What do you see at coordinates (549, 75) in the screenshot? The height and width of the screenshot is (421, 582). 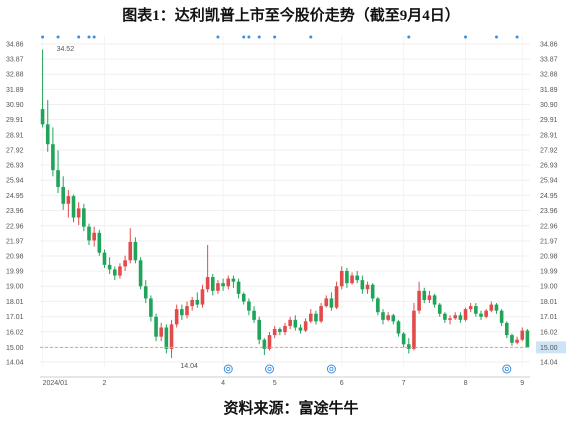 I see `y-tick-right: 32.88` at bounding box center [549, 75].